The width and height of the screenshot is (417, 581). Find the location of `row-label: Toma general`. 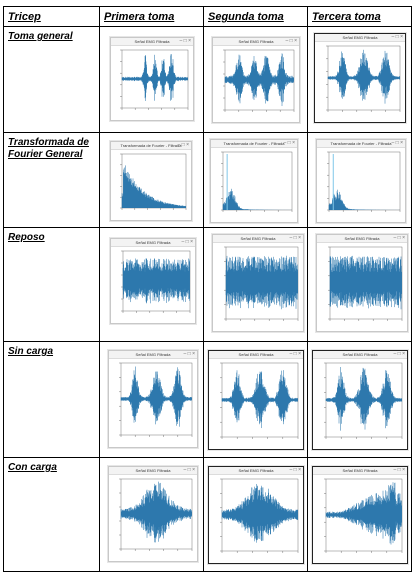

row-label: Toma general is located at coordinates (51, 79).